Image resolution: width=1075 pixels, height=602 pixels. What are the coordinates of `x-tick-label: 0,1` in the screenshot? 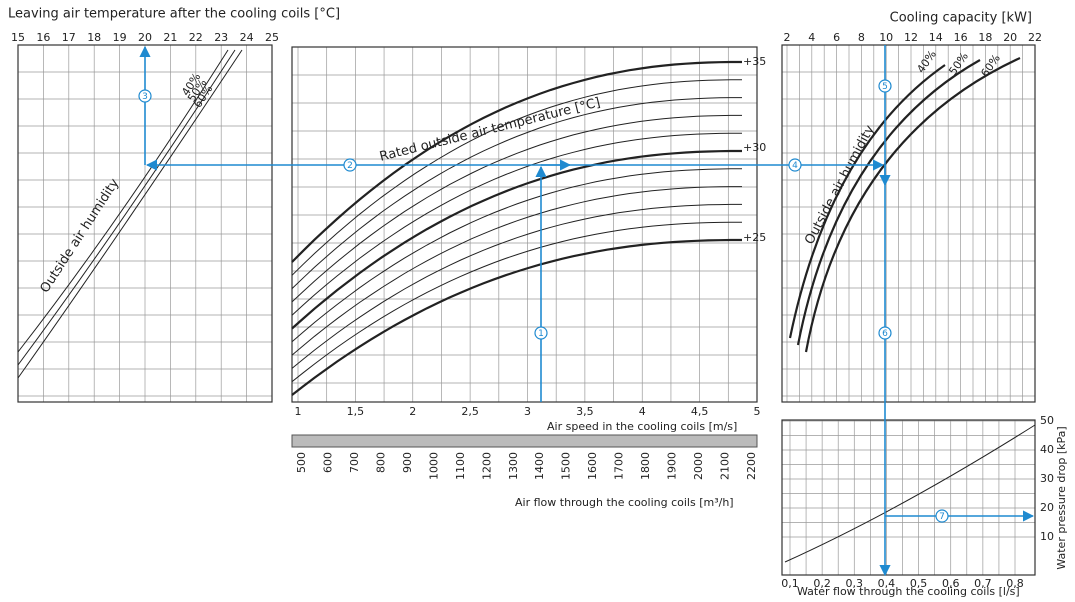 It's located at (790, 583).